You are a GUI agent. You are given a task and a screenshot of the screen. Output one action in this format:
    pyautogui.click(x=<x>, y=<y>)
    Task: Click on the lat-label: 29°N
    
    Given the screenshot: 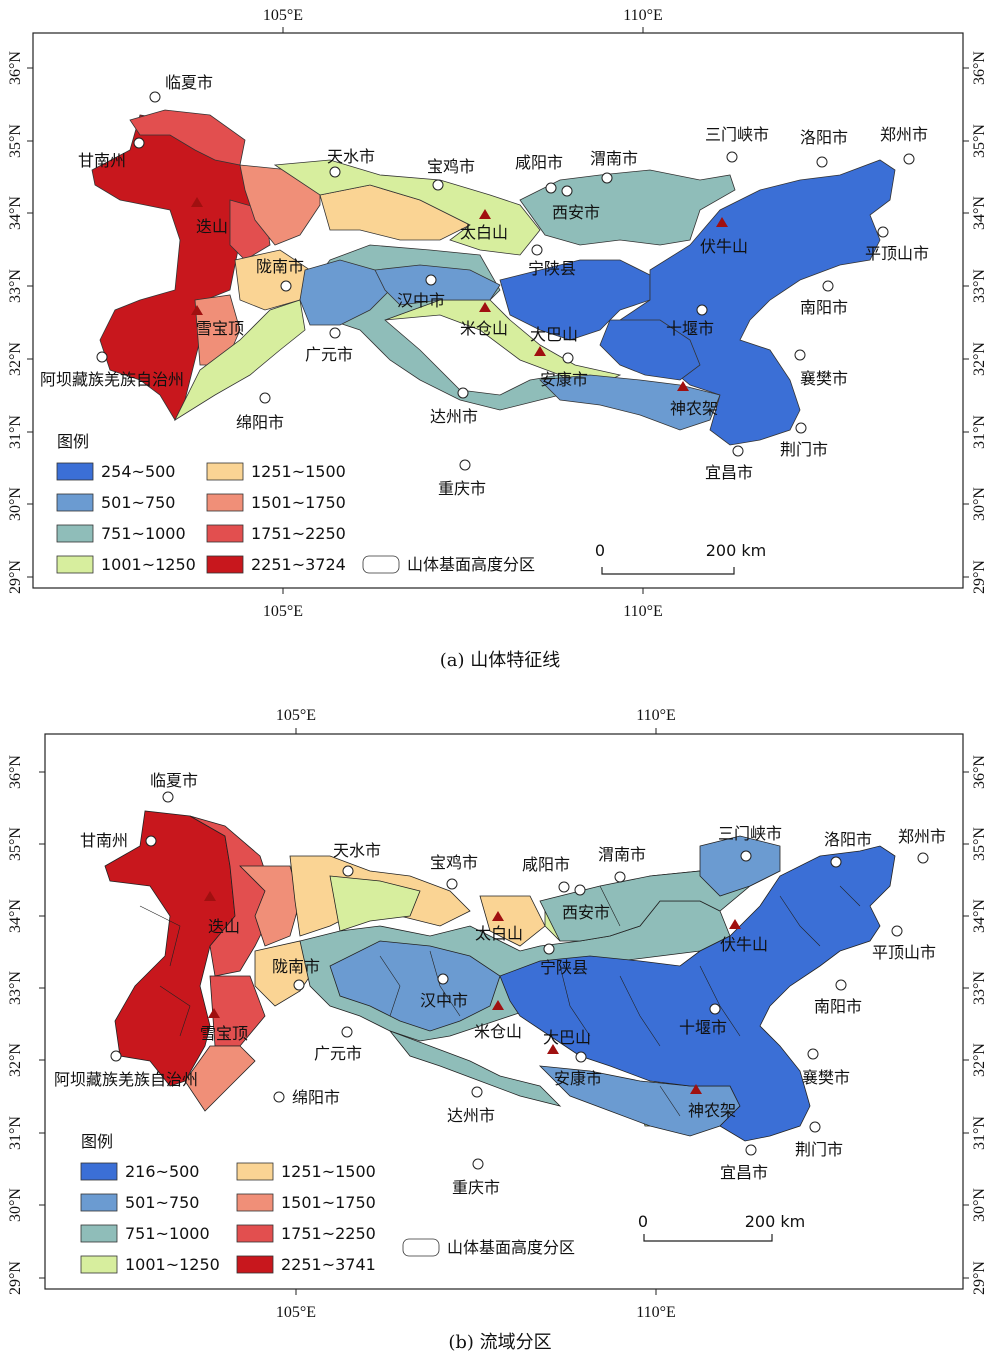 What is the action you would take?
    pyautogui.click(x=979, y=1278)
    